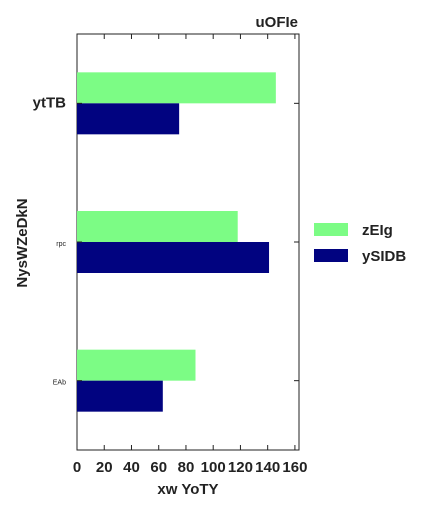 The image size is (438, 511). What do you see at coordinates (104, 467) in the screenshot?
I see `x-tick-label: 20` at bounding box center [104, 467].